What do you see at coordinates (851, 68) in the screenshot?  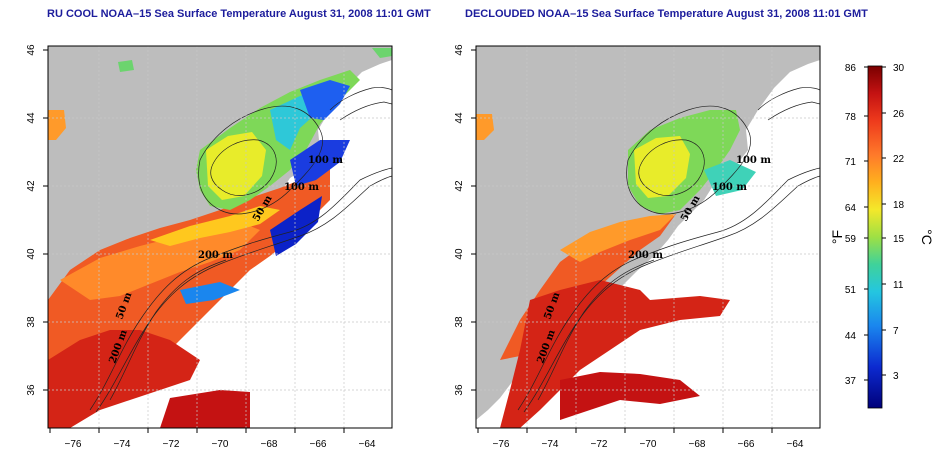 I see `fahrenheit-tick: 86` at bounding box center [851, 68].